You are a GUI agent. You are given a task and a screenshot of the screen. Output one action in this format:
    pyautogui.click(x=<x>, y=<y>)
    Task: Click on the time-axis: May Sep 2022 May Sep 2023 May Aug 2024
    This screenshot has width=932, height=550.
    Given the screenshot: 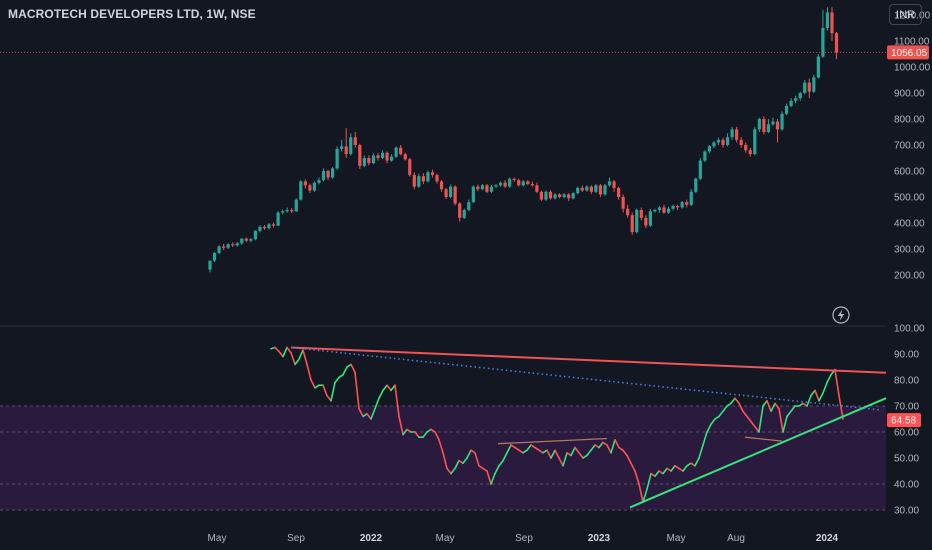 What is the action you would take?
    pyautogui.click(x=523, y=538)
    